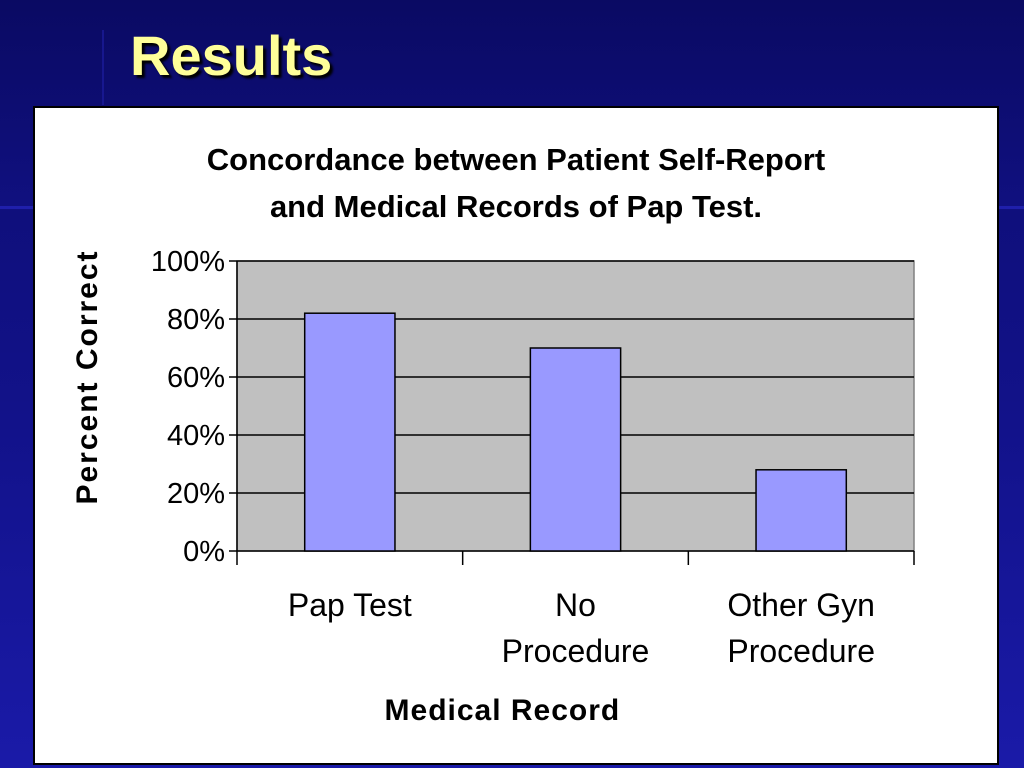 This screenshot has width=1024, height=768. I want to click on y-tick-label: 0%, so click(204, 552).